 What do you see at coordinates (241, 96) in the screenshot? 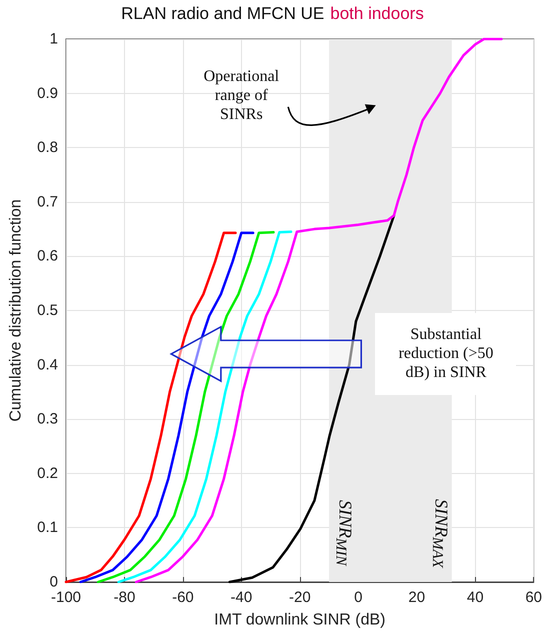
I see `annotation: Operational range of SINRs` at bounding box center [241, 96].